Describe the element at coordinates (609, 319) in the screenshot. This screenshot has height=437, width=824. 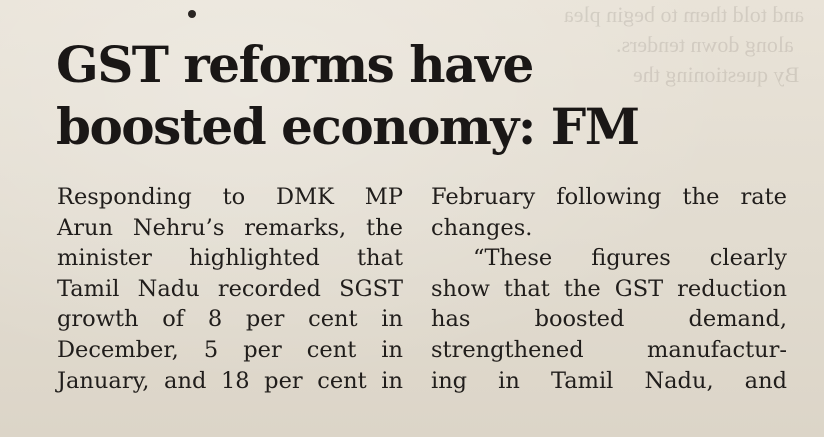
I see `text-line: has boosted demand,` at that location.